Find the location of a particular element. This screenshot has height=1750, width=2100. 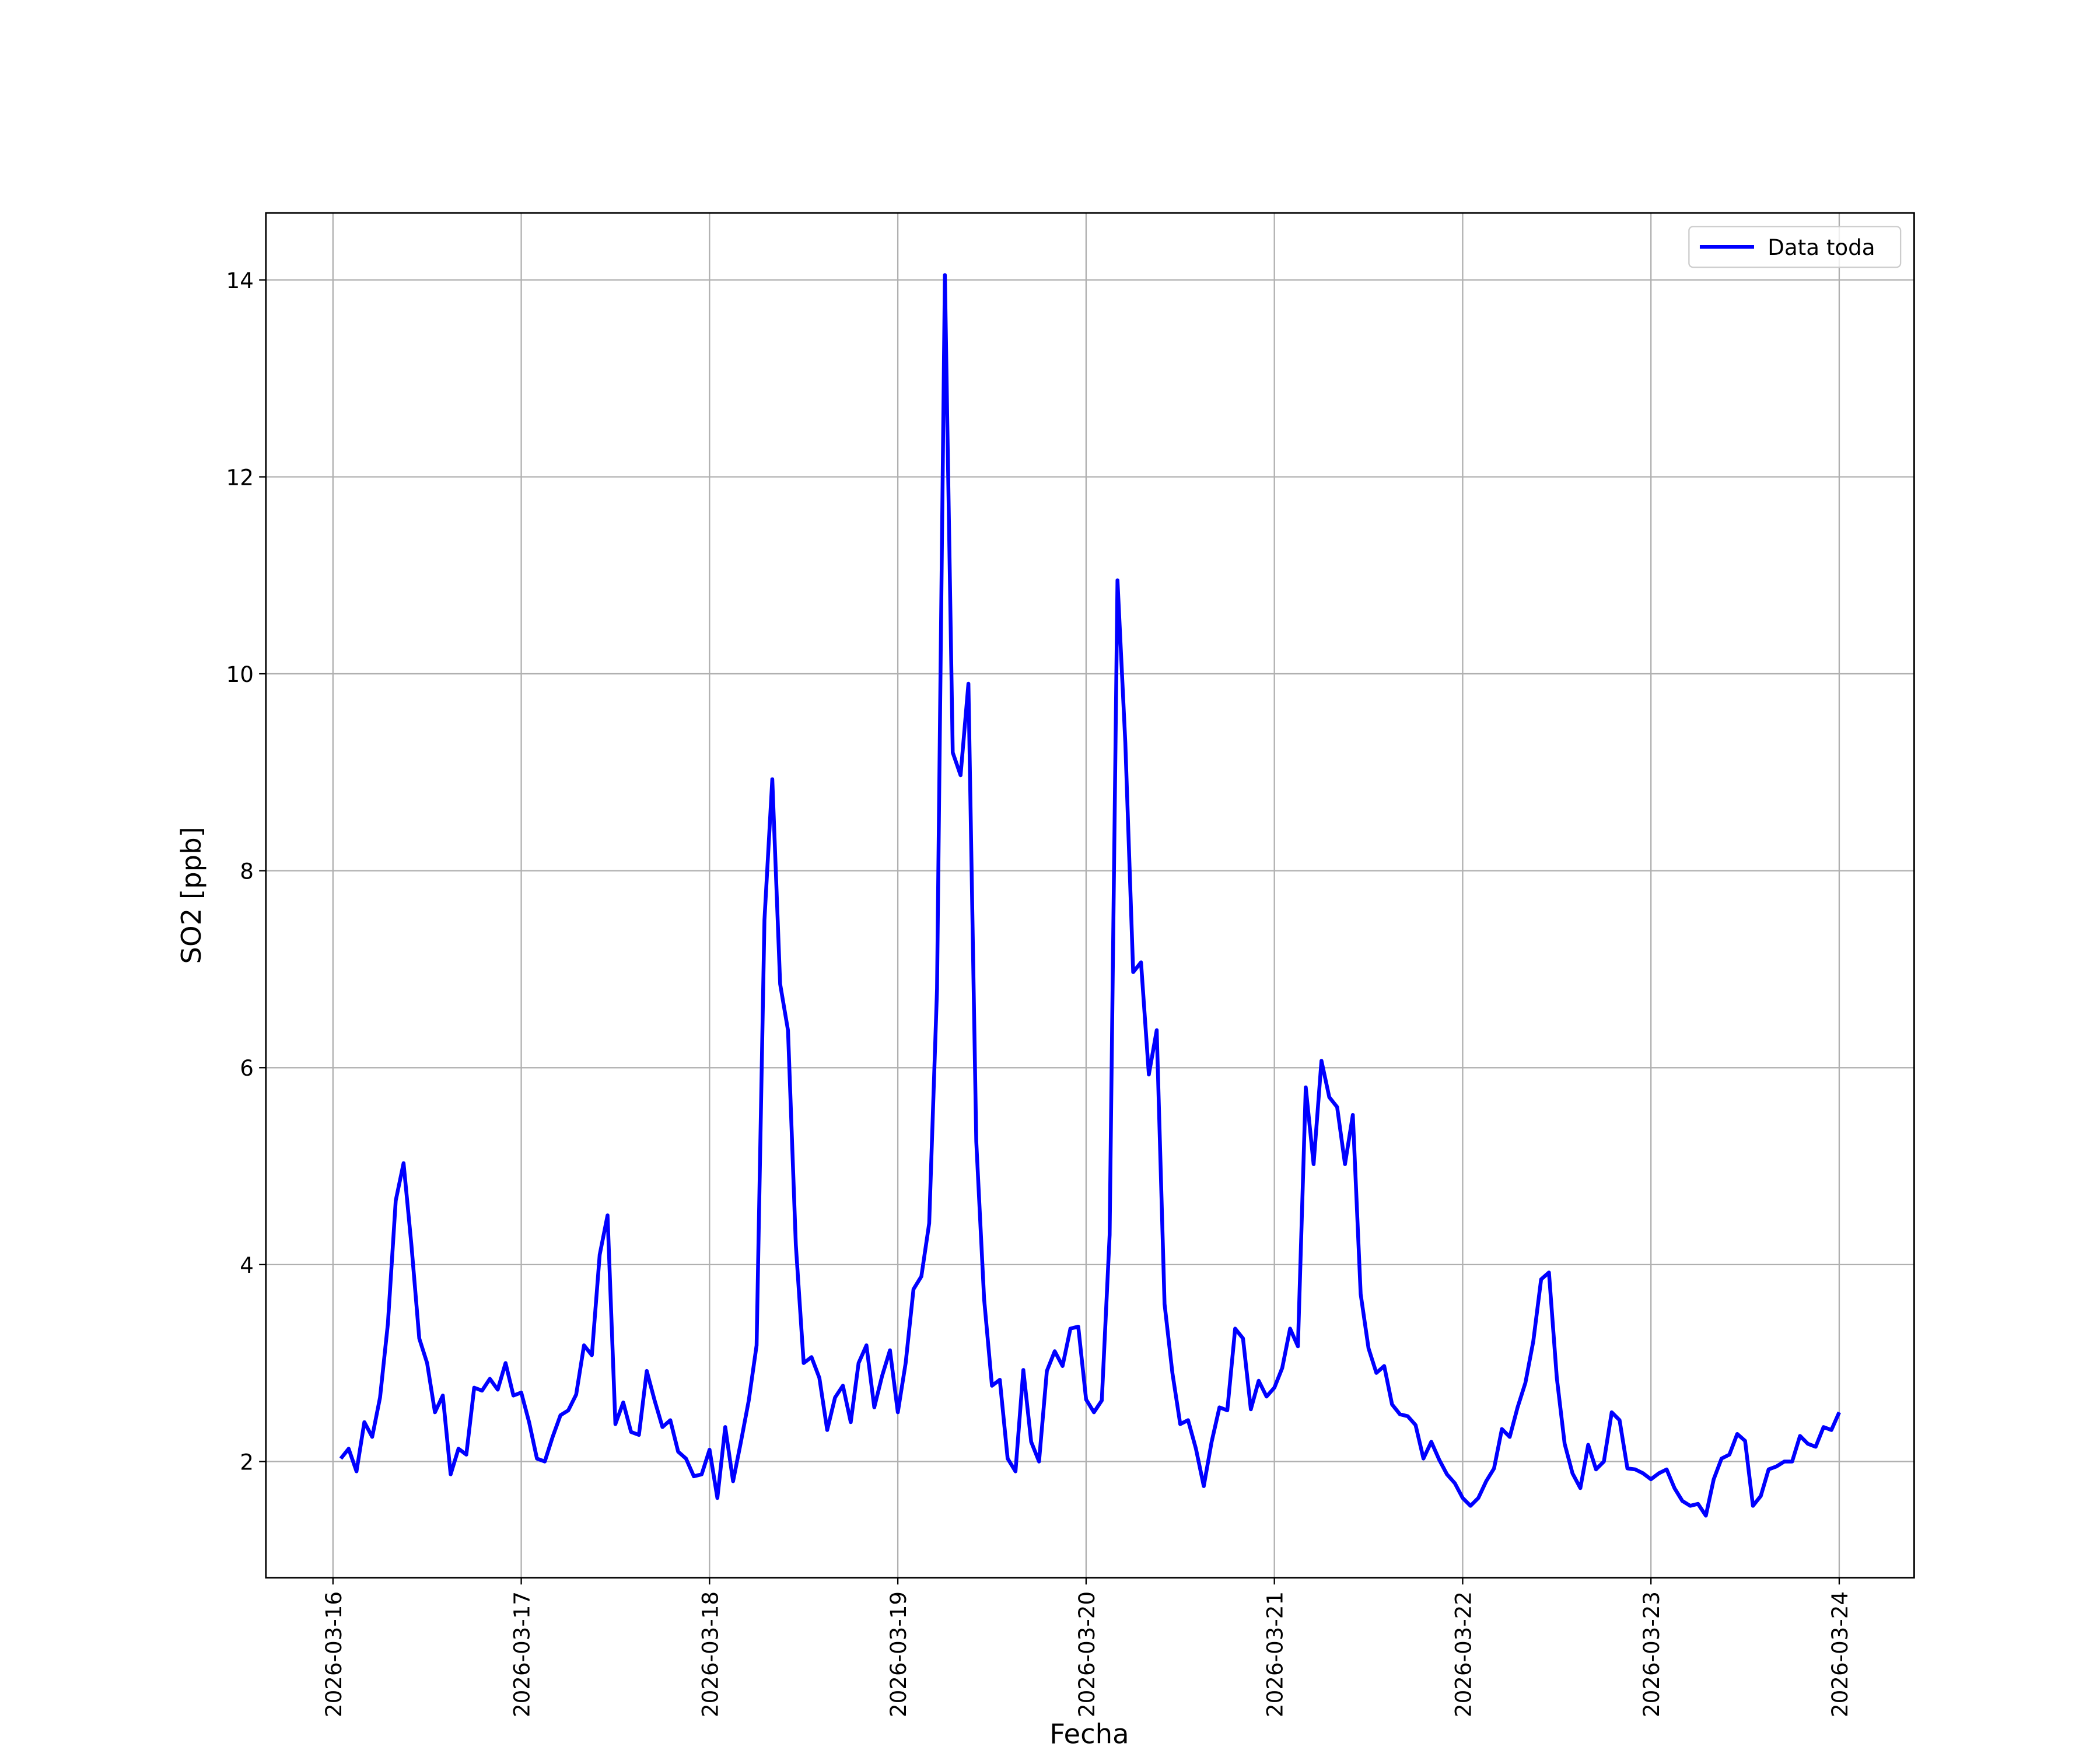

y-tick-label: 6 is located at coordinates (247, 1068).